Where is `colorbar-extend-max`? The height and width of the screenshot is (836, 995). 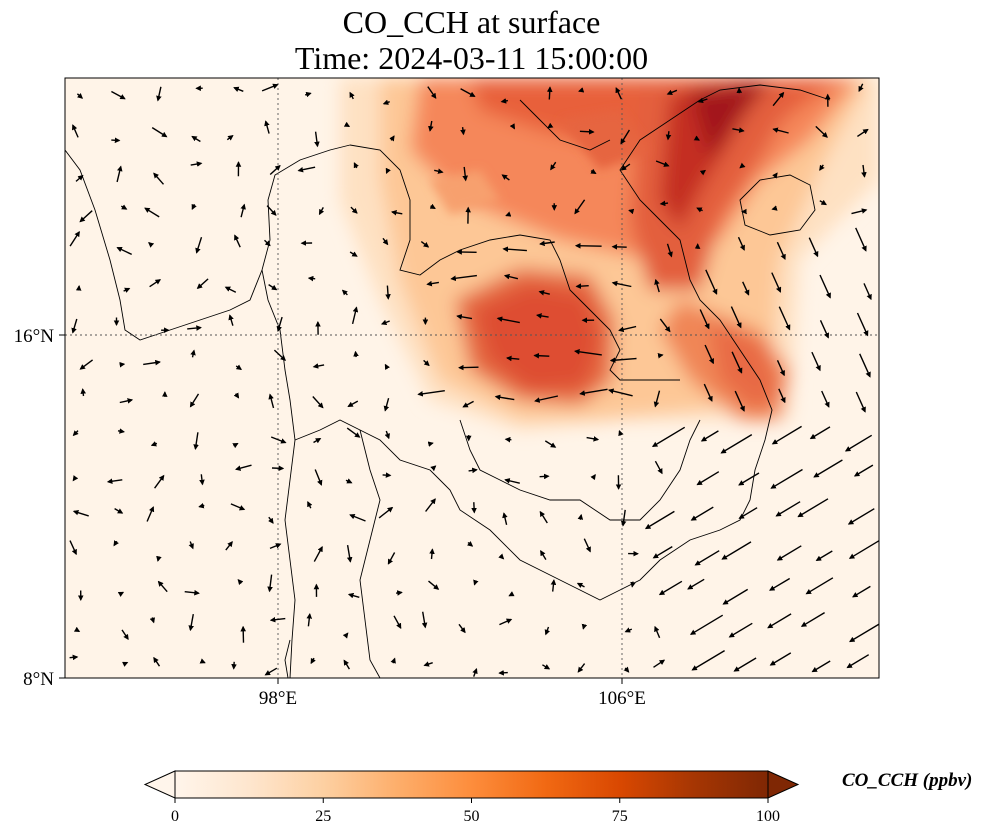
colorbar-extend-max is located at coordinates (783, 784).